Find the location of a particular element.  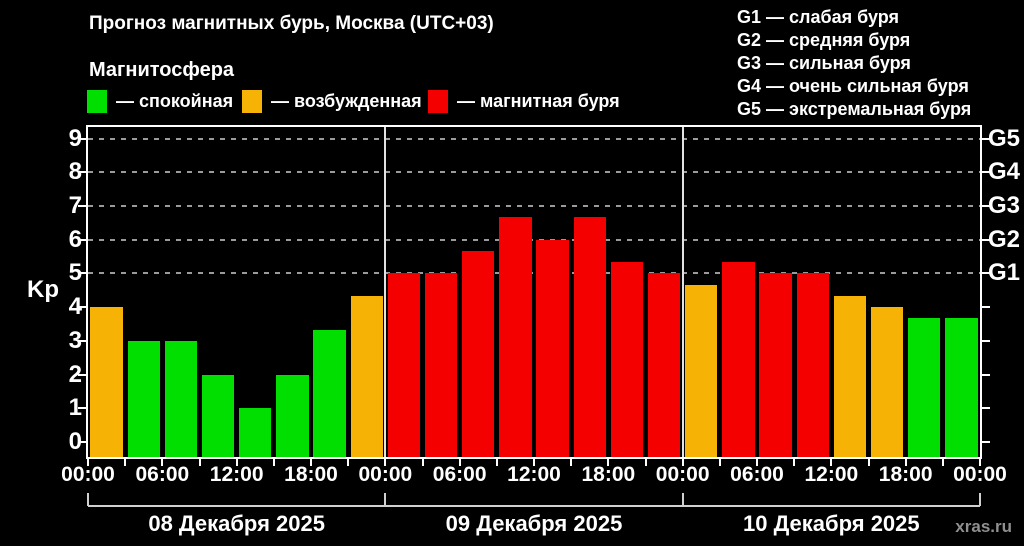

excited-color-swatch is located at coordinates (252, 101).